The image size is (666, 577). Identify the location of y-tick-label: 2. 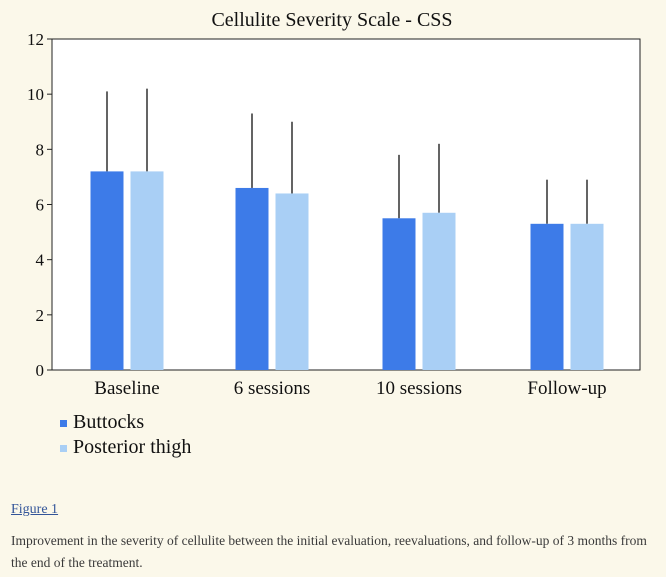
(40, 315).